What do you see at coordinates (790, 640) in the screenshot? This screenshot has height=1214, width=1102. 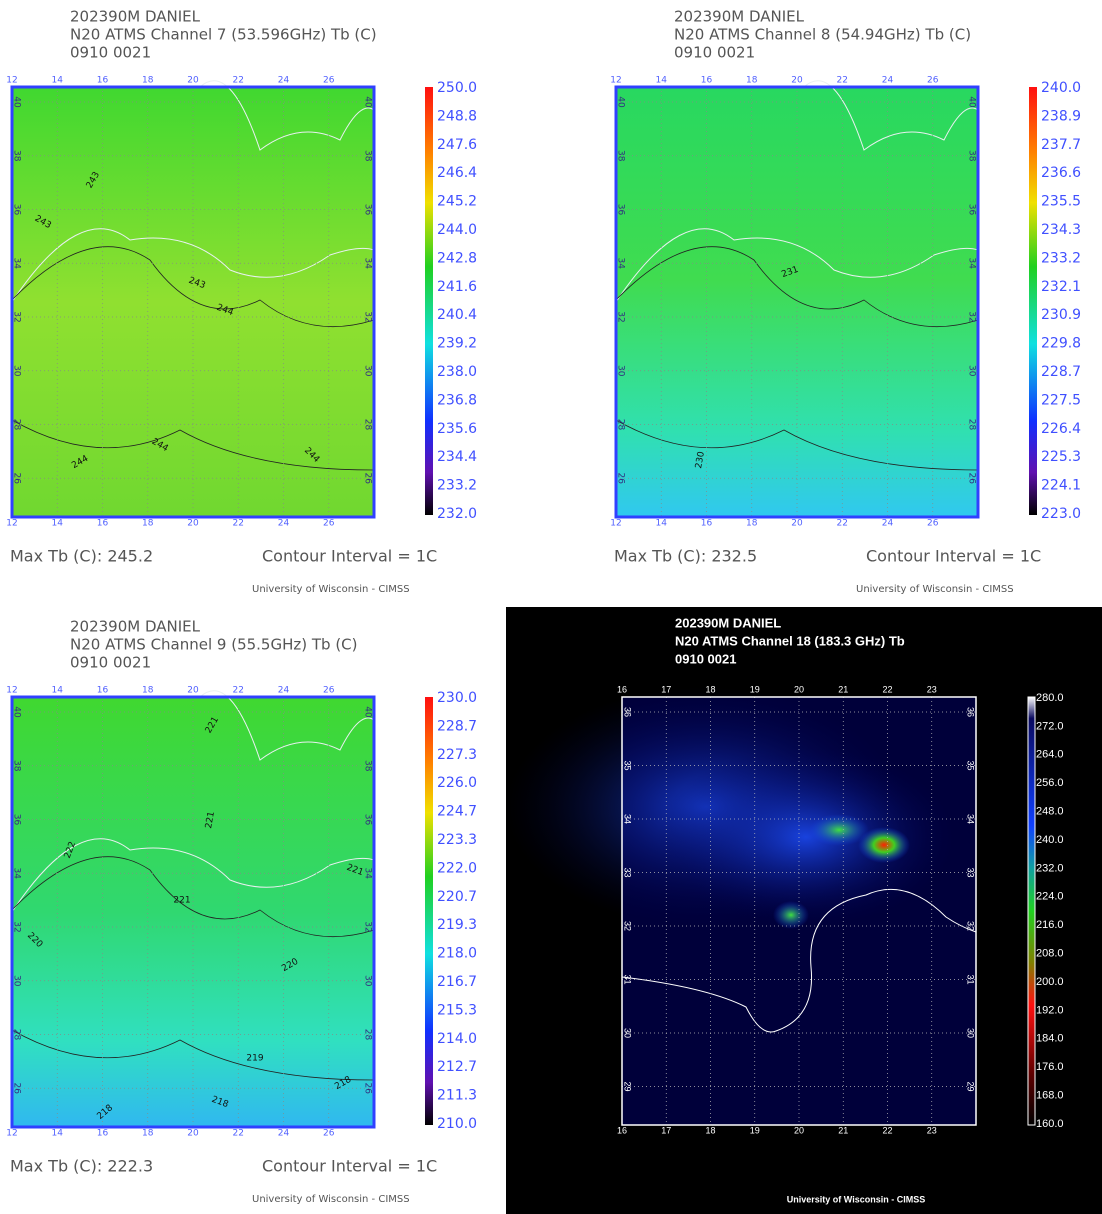 I see `title-line: N20 ATMS Channel 18 (183.3 GHz) Tb` at bounding box center [790, 640].